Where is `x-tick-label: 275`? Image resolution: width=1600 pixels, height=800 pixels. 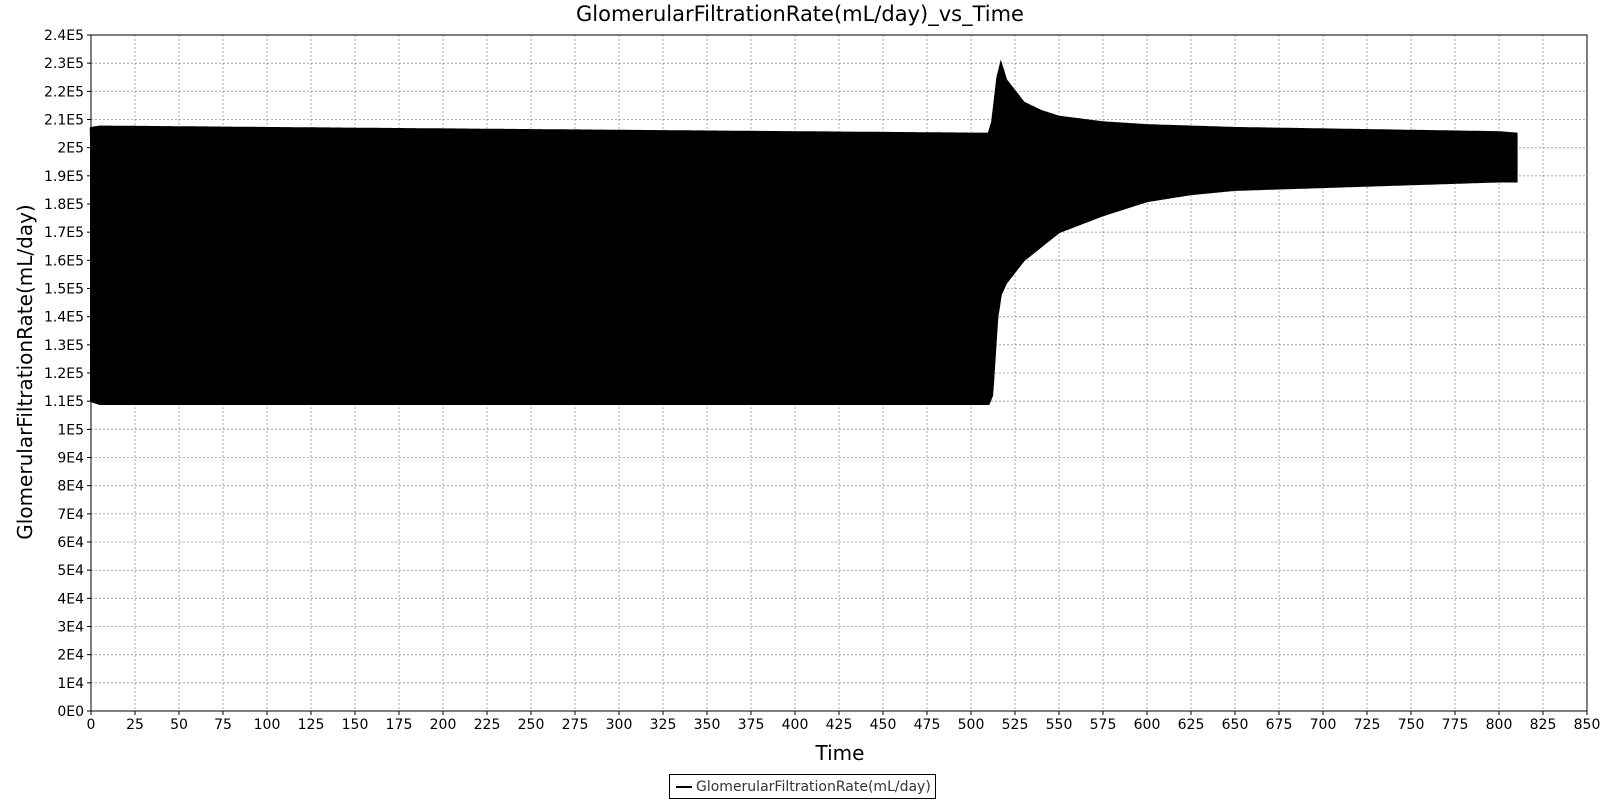 x-tick-label: 275 is located at coordinates (575, 725).